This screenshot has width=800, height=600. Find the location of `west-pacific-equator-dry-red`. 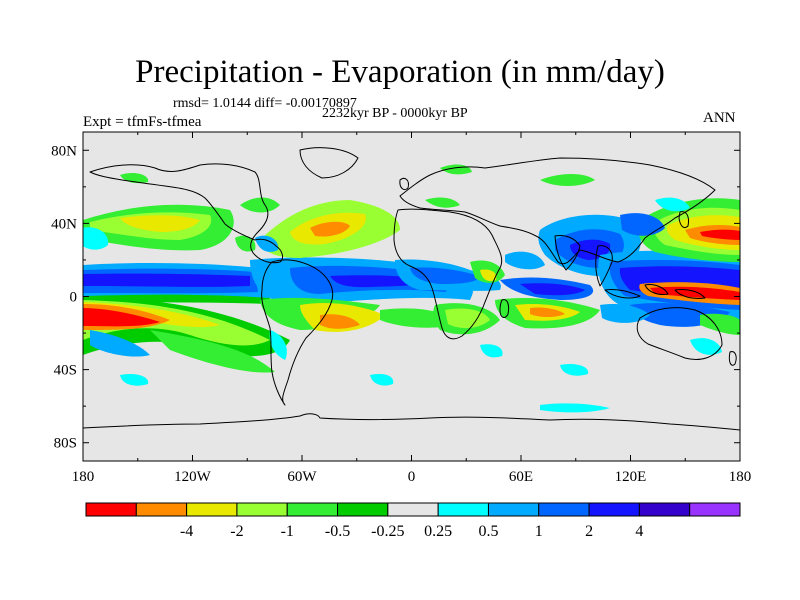

west-pacific-equator-dry-red is located at coordinates (695, 293).